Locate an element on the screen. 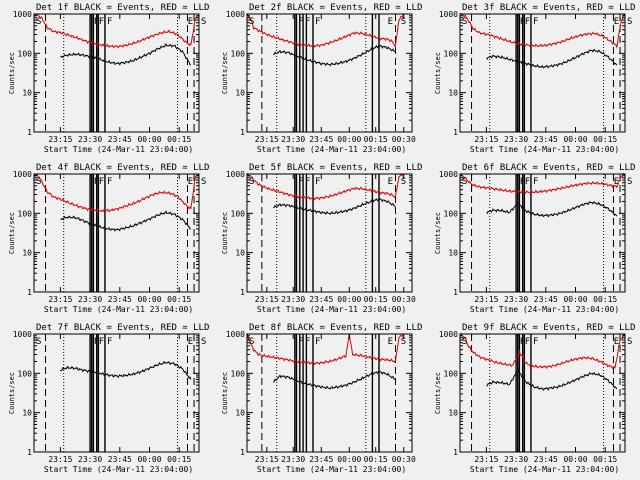 The image size is (640, 480). x-tick-label: 23:45 is located at coordinates (546, 139).